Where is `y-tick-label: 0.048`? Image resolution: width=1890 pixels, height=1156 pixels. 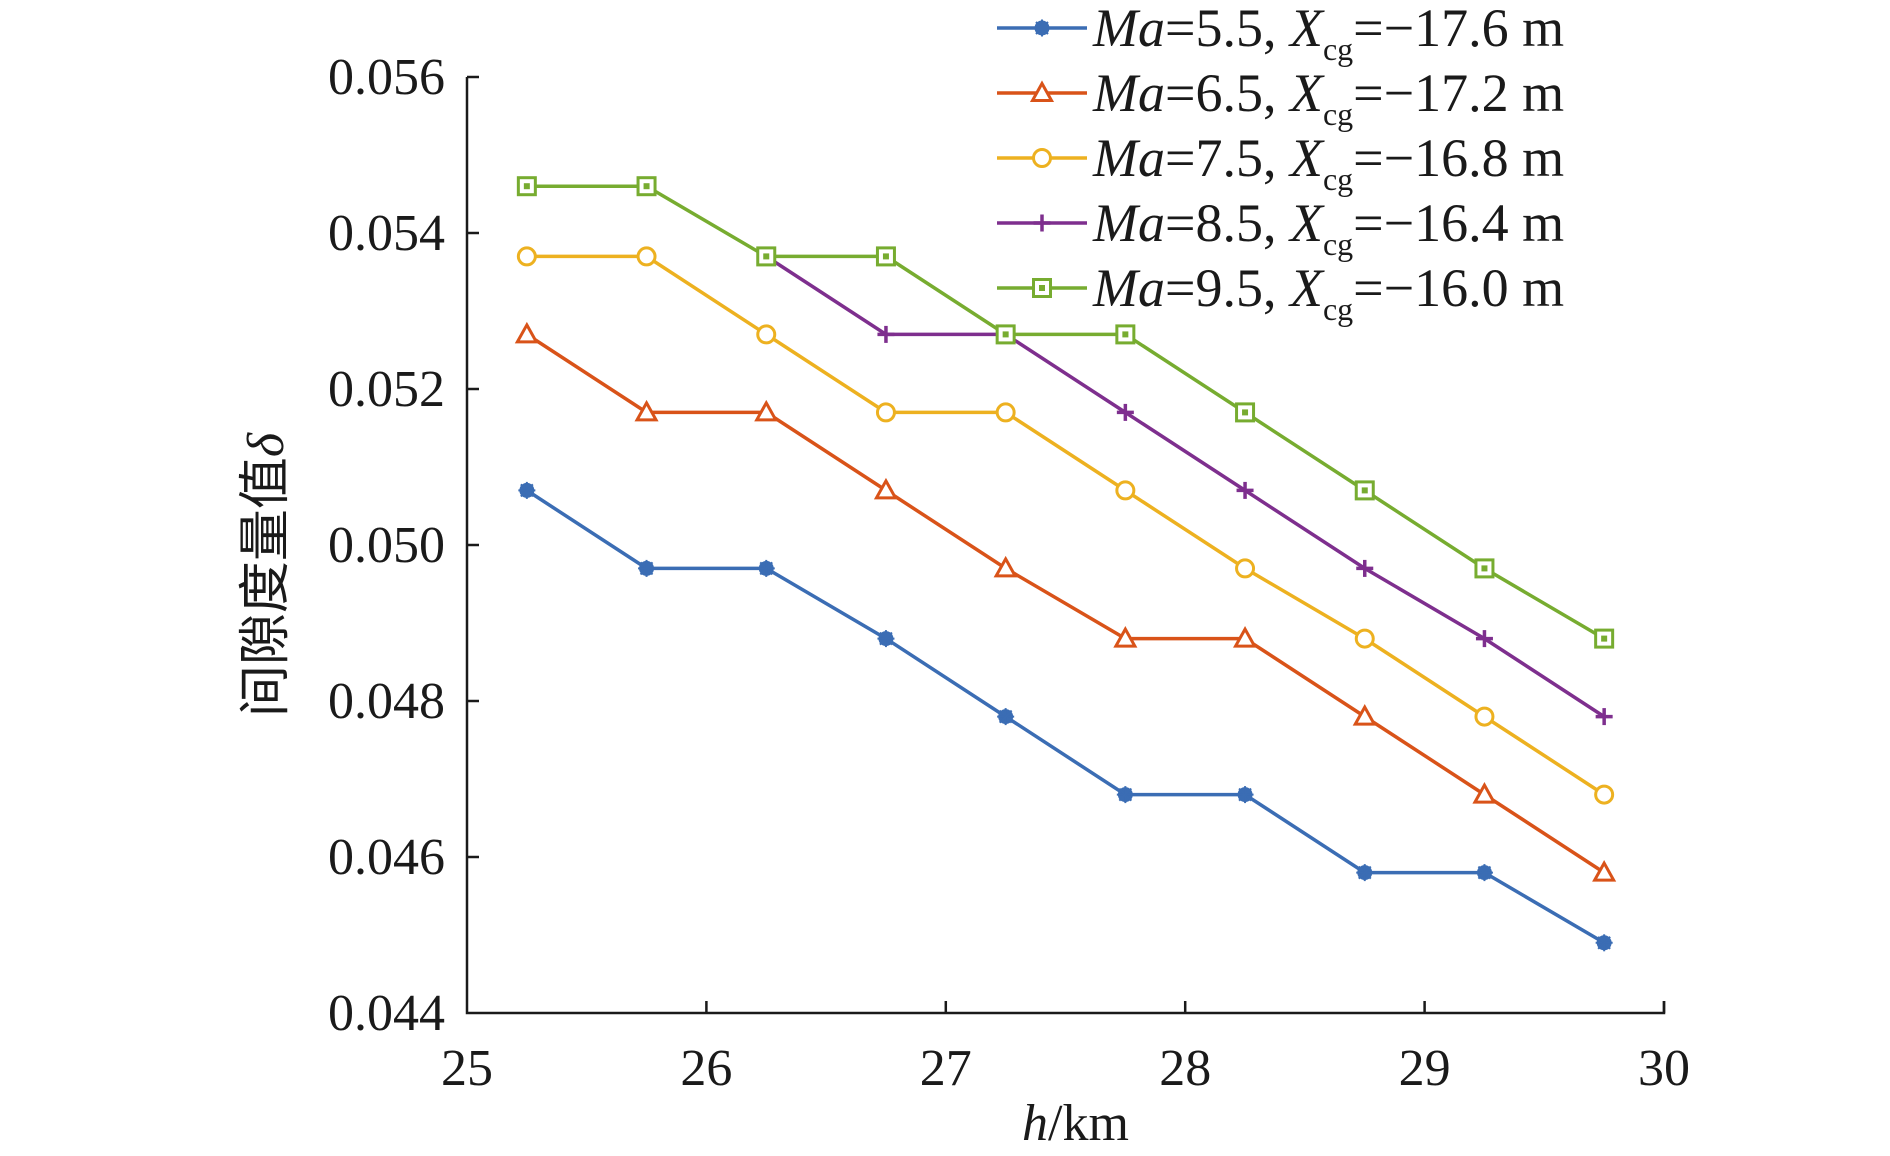 y-tick-label: 0.048 is located at coordinates (386, 701).